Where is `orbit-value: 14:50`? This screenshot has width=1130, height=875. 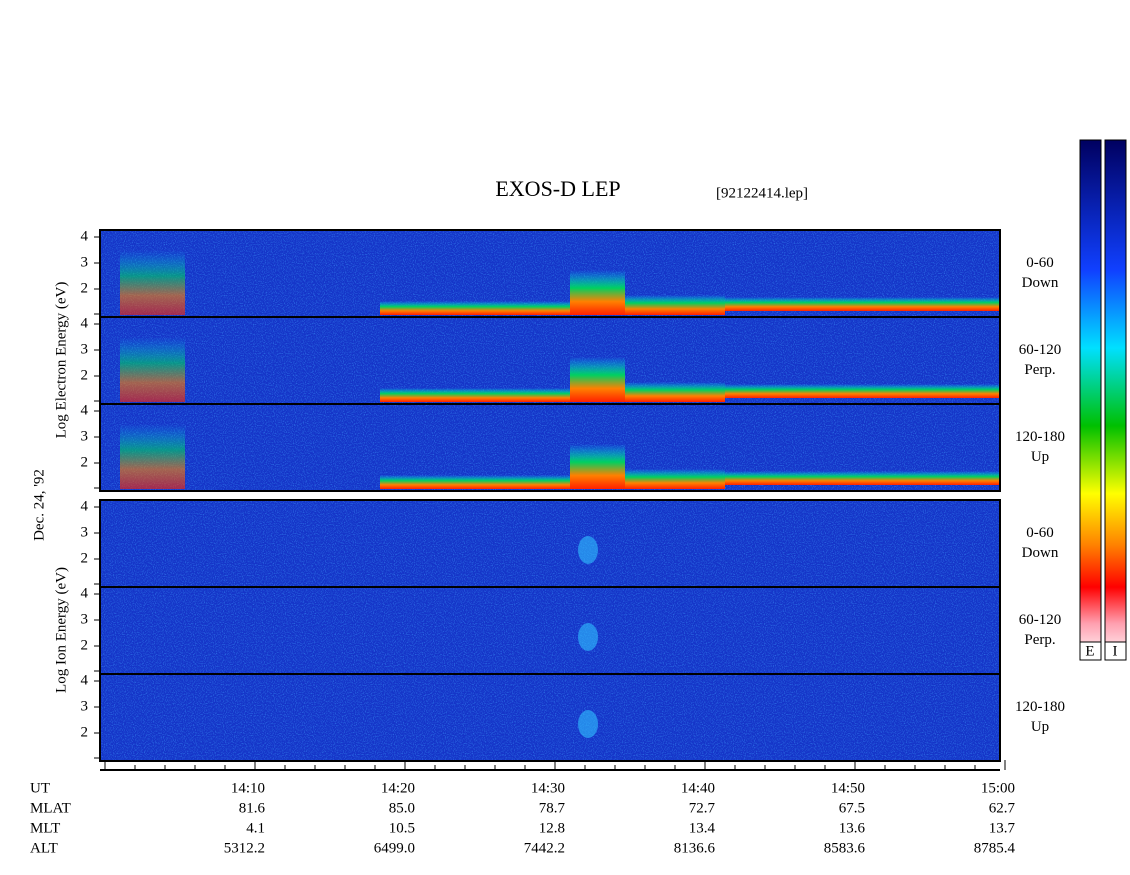
orbit-value: 14:50 is located at coordinates (848, 788).